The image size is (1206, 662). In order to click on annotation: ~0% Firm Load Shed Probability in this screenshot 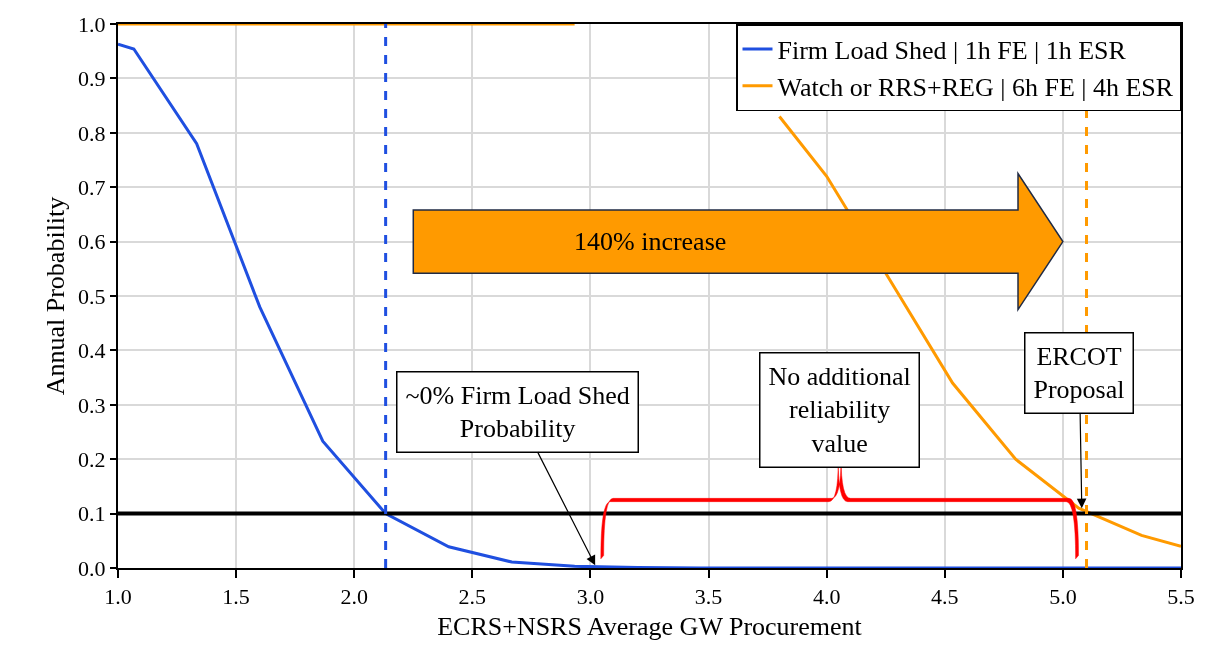, I will do `click(517, 412)`.